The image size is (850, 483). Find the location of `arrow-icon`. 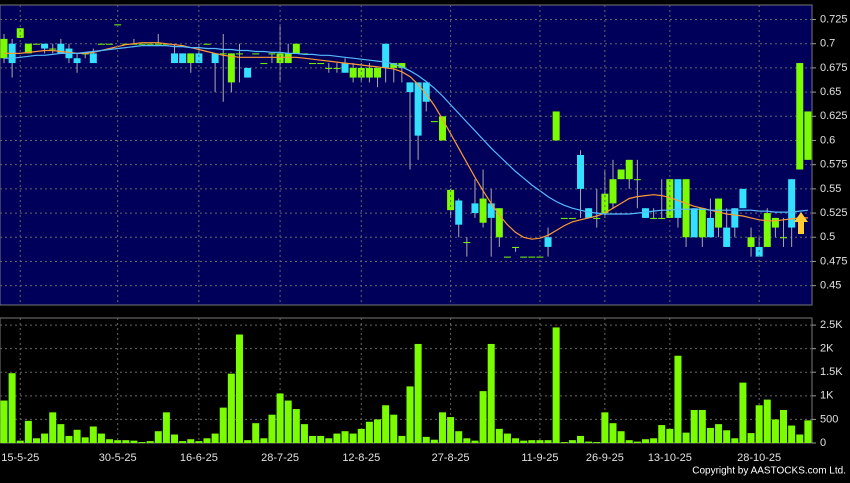

arrow-icon is located at coordinates (801, 223).